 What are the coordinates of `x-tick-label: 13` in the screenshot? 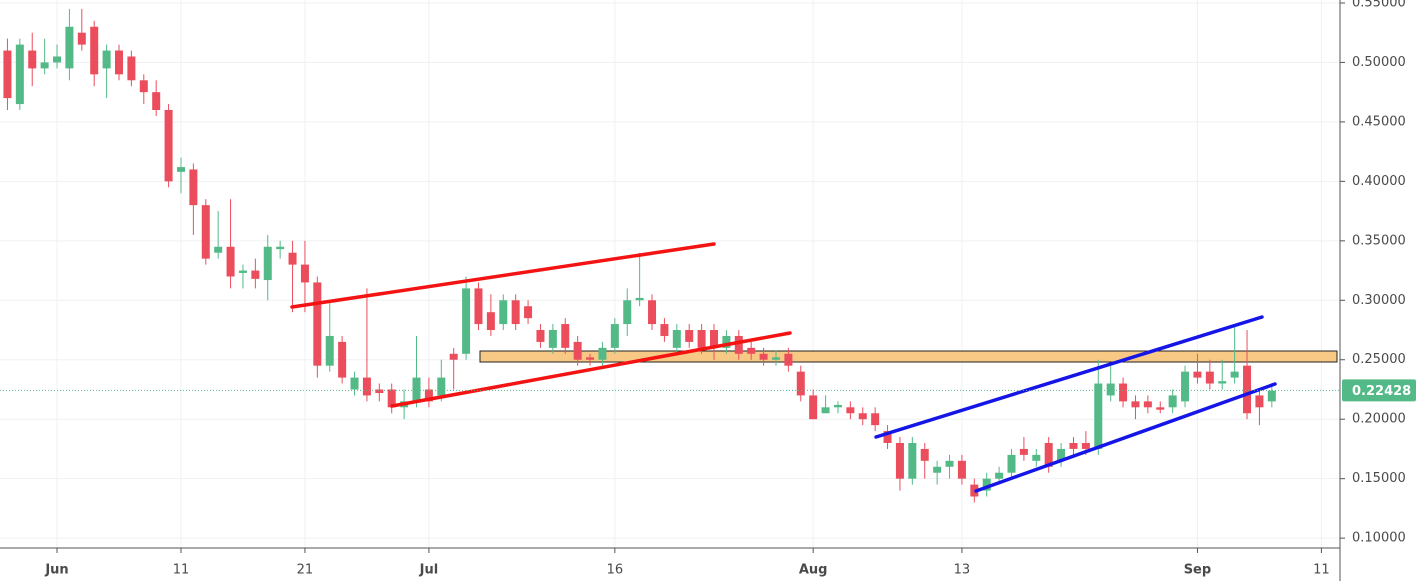 It's located at (962, 570).